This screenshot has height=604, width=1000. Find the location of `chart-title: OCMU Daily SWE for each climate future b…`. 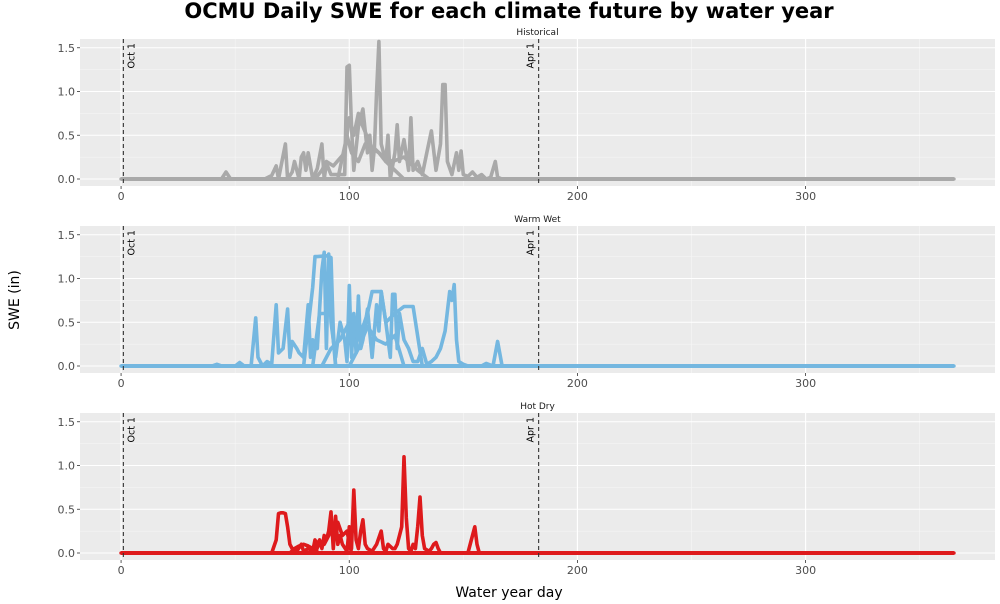

chart-title: OCMU Daily SWE for each climate future b… is located at coordinates (509, 11).